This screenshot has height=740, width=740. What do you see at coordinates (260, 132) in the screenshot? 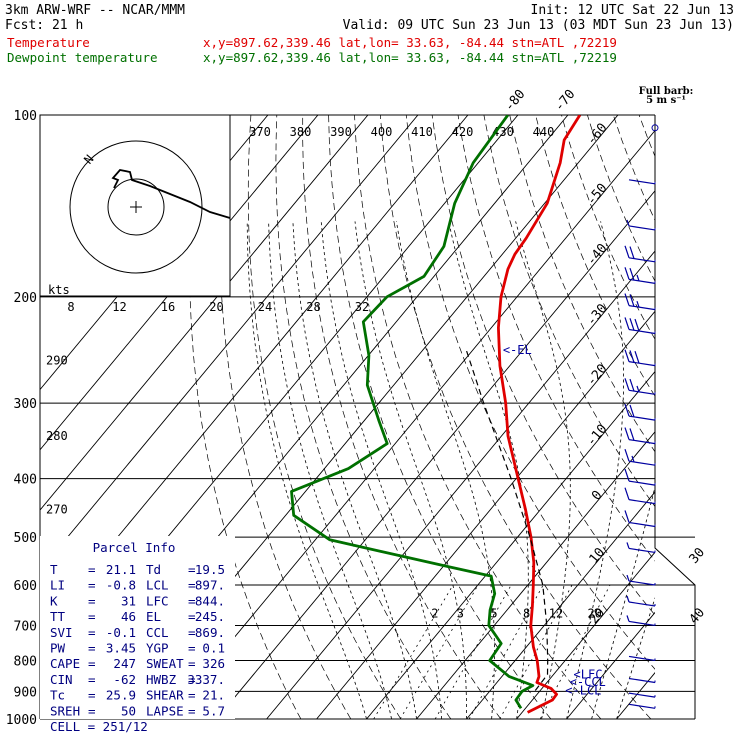
I see `theta-e-label: 370` at bounding box center [260, 132].